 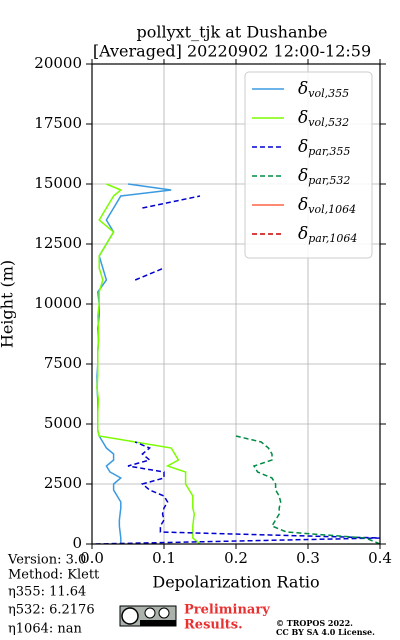 What do you see at coordinates (232, 51) in the screenshot?
I see `chart-title: [Averaged] 20220902 12:00-12:59` at bounding box center [232, 51].